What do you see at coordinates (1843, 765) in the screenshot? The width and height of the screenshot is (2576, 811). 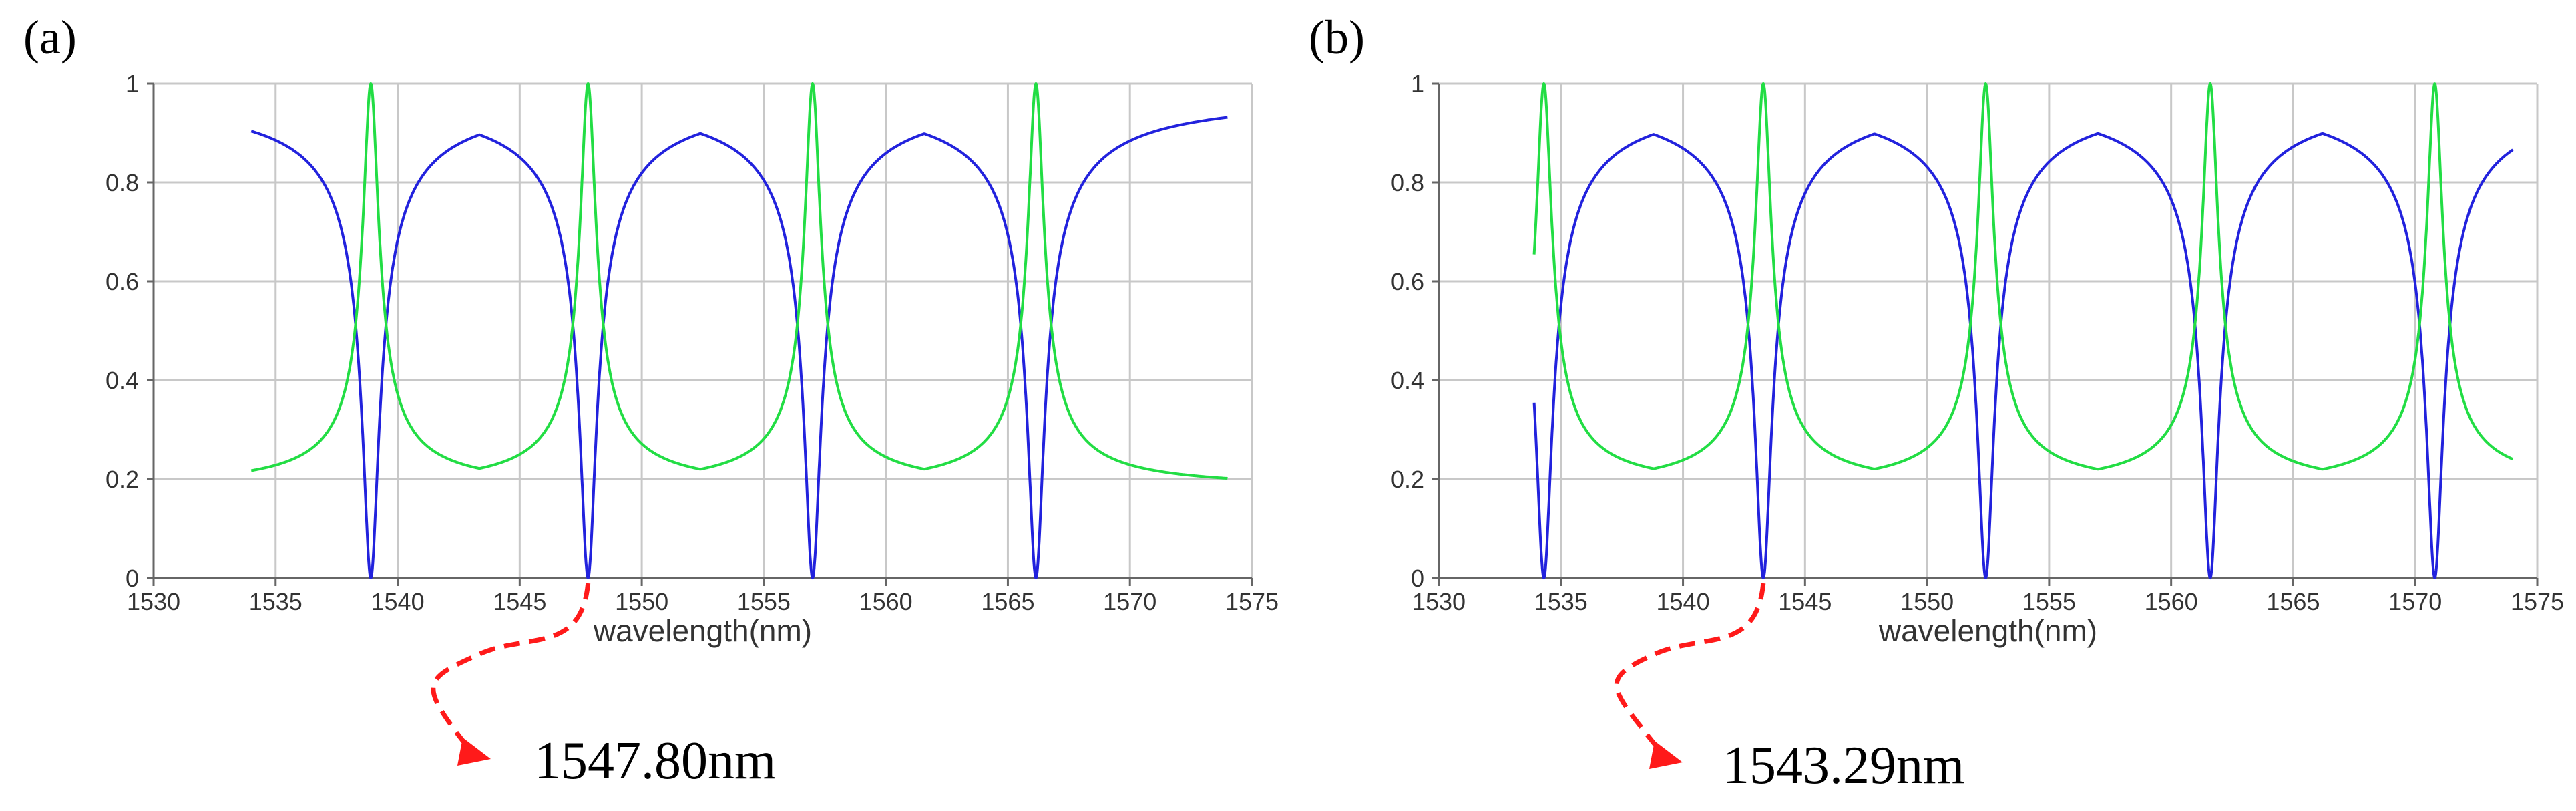 I see `callout-wavelength-label: 1543.29nm` at bounding box center [1843, 765].